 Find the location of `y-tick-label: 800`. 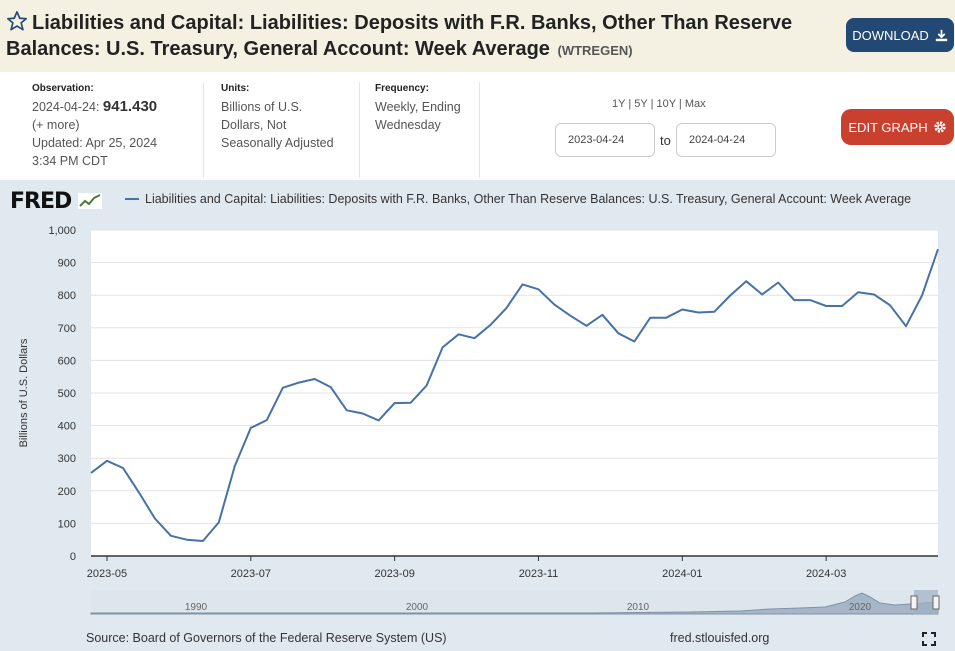

y-tick-label: 800 is located at coordinates (67, 296).